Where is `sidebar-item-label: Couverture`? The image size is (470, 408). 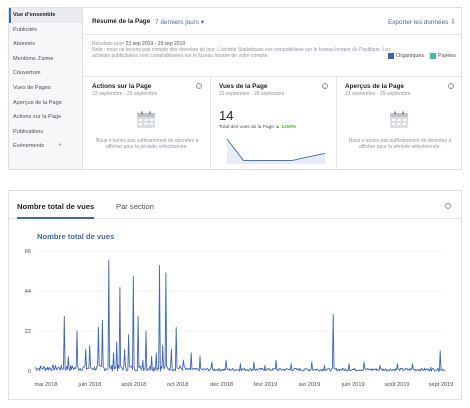
sidebar-item-label: Couverture is located at coordinates (27, 73).